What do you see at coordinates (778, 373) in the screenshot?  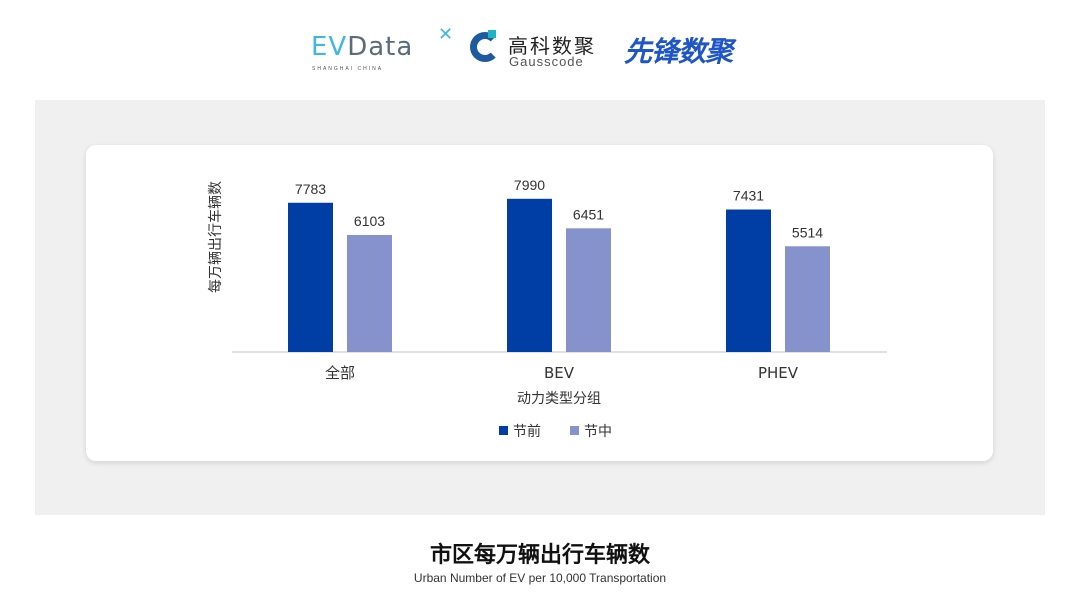 I see `x-tick-label: PHEV` at bounding box center [778, 373].